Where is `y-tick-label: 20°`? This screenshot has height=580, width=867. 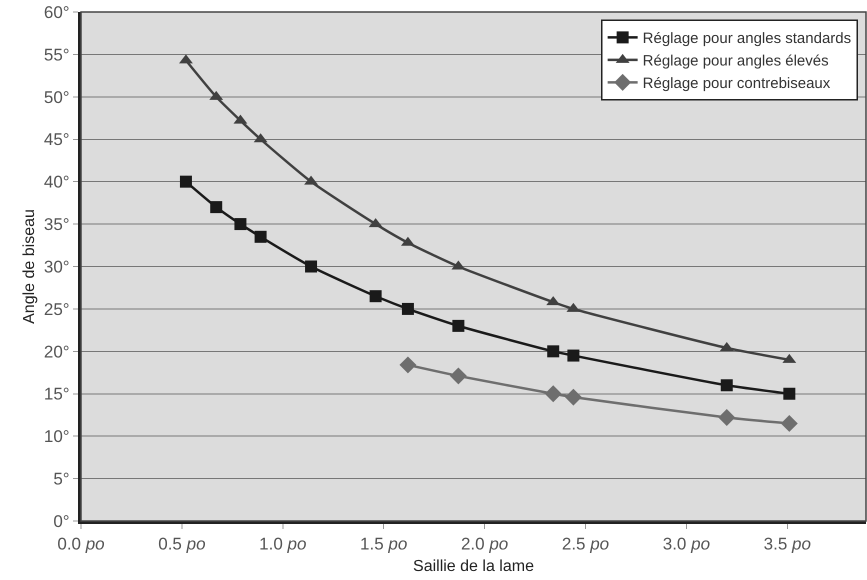 y-tick-label: 20° is located at coordinates (57, 352).